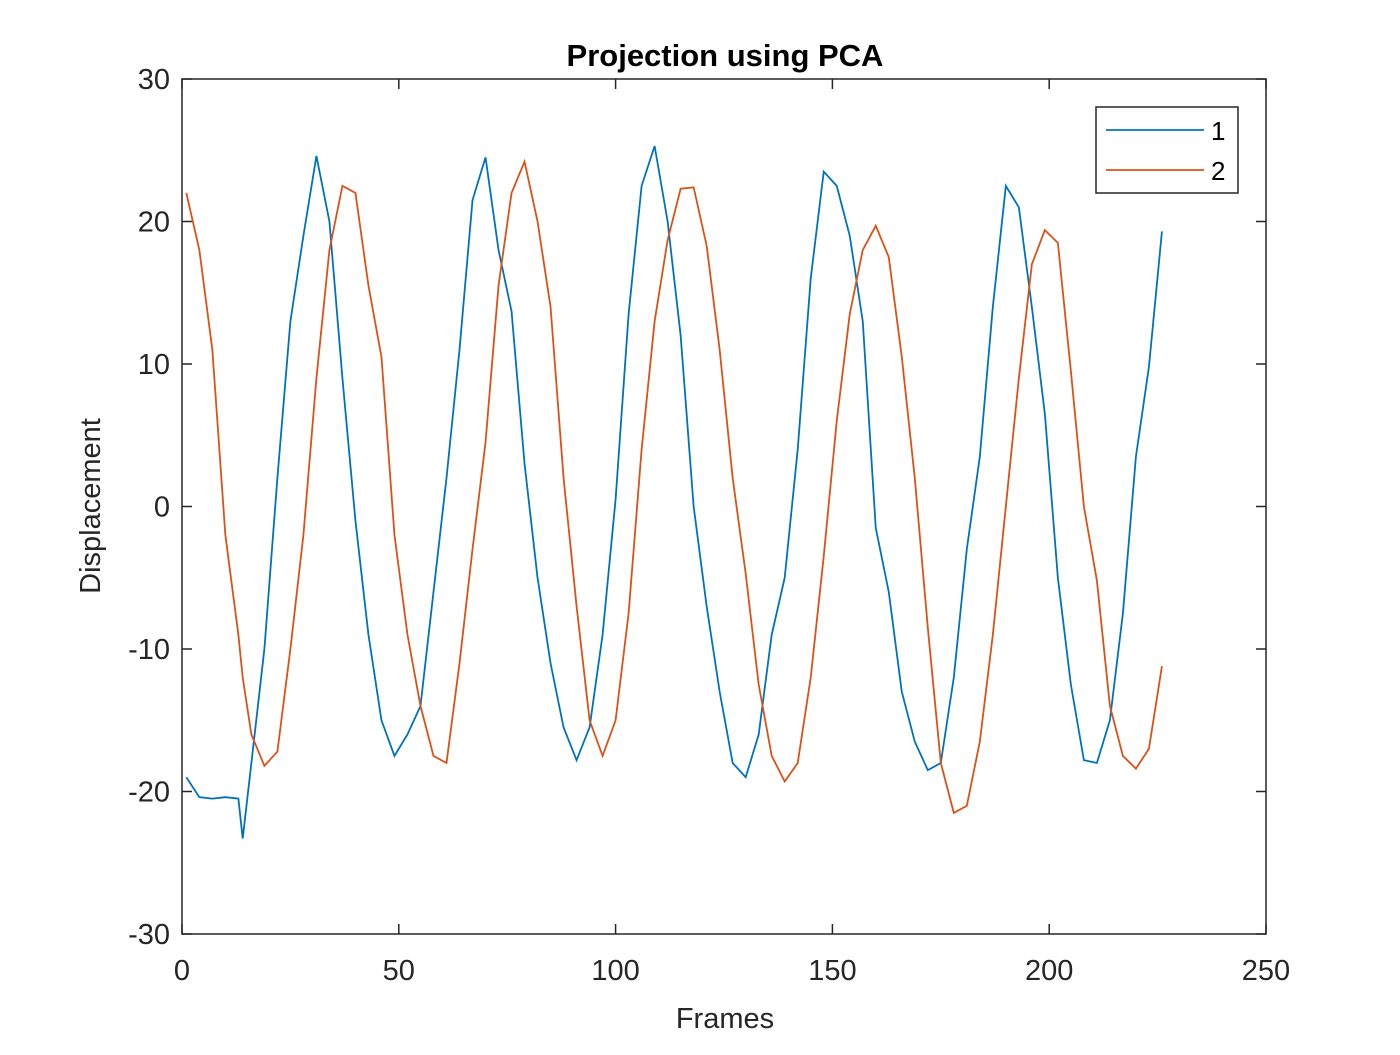 The image size is (1400, 1055). I want to click on y-tick-label: -30, so click(149, 935).